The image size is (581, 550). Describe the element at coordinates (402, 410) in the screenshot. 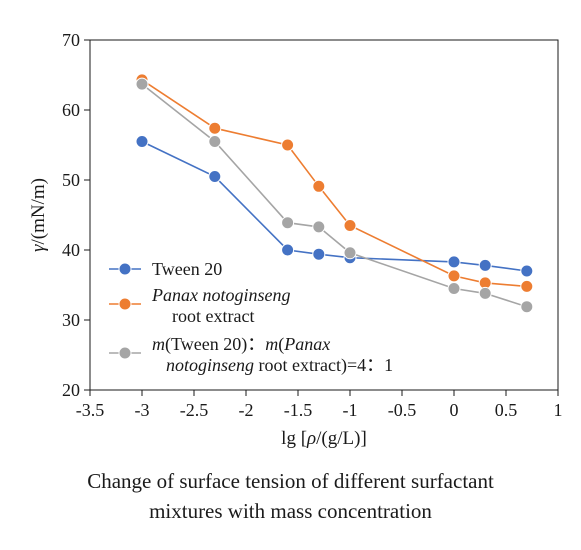

I see `x-tick-label: -0.5` at that location.